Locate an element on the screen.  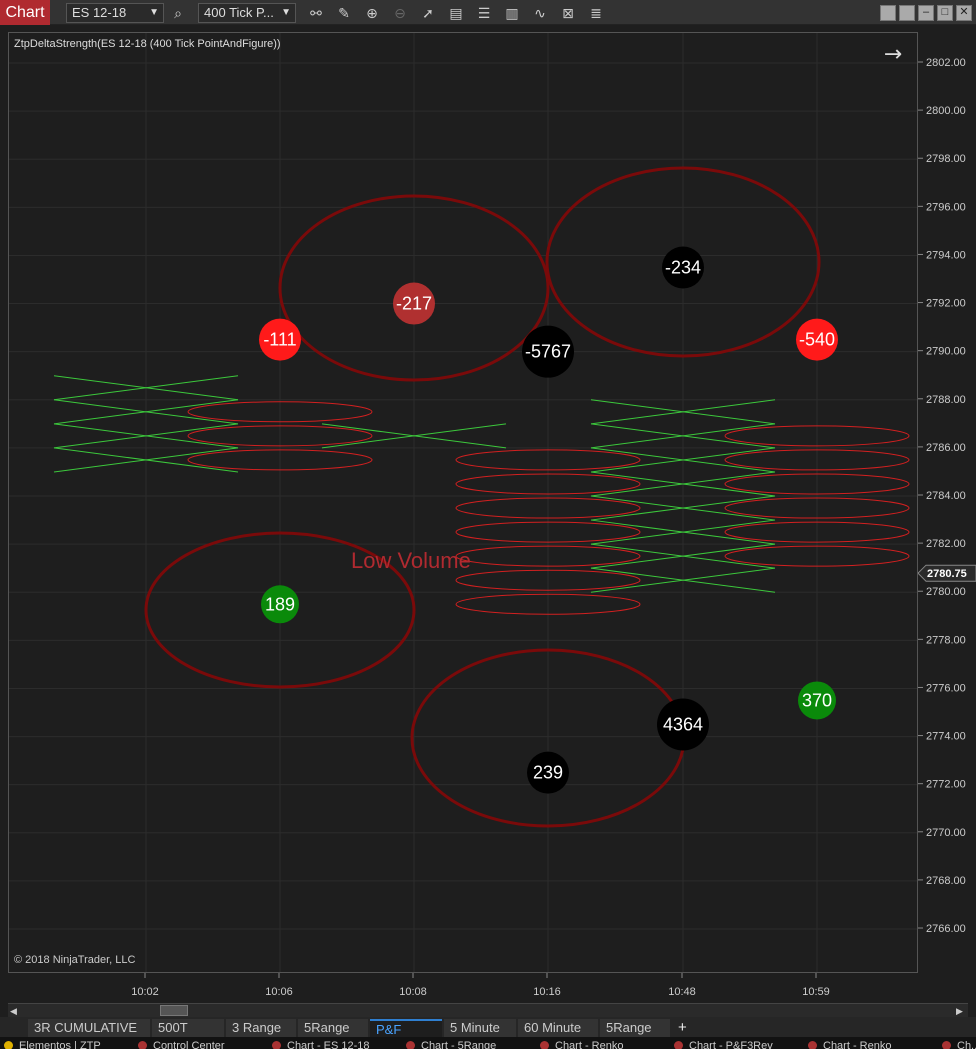
maximize-icon: □ is located at coordinates (945, 13).